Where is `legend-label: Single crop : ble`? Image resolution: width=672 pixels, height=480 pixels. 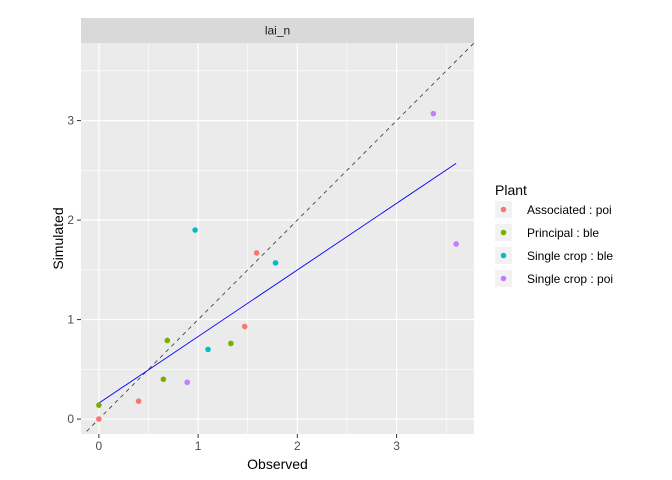 legend-label: Single crop : ble is located at coordinates (570, 256).